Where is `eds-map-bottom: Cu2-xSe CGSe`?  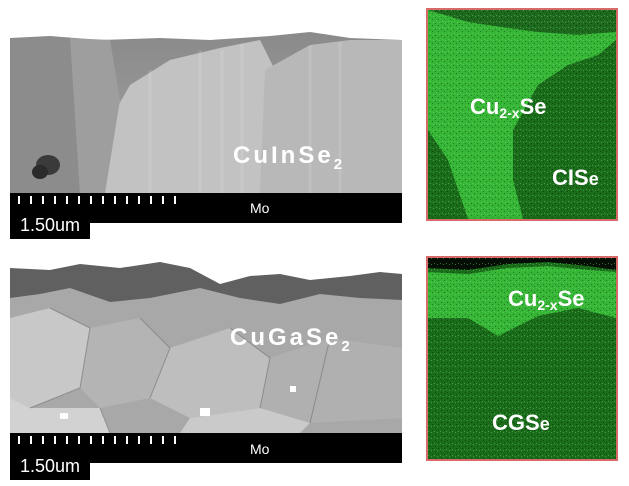 eds-map-bottom: Cu2-xSe CGSe is located at coordinates (522, 358).